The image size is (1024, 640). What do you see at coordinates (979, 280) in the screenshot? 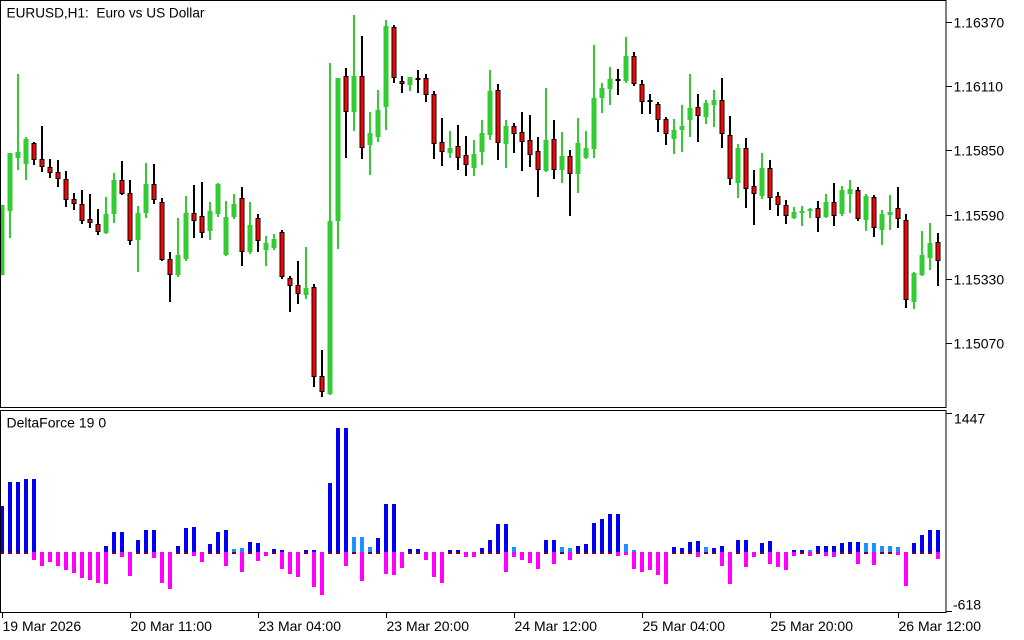
I see `svg-text: 1.15330` at bounding box center [979, 280].